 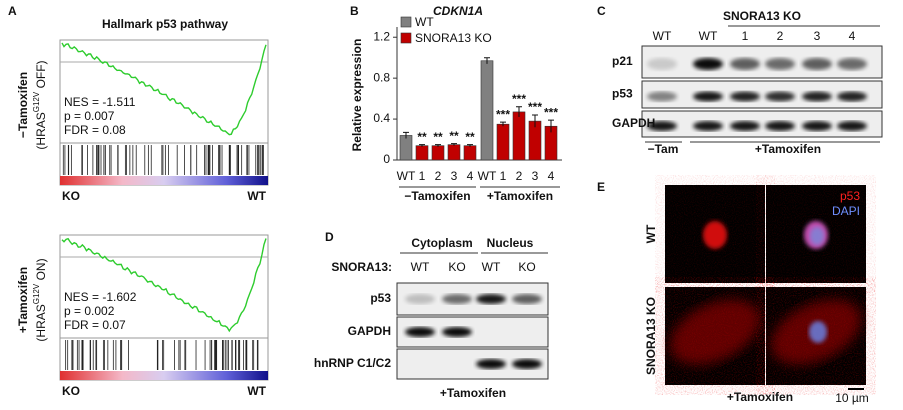 I want to click on group-label: −Tamoxifen, so click(x=437, y=196).